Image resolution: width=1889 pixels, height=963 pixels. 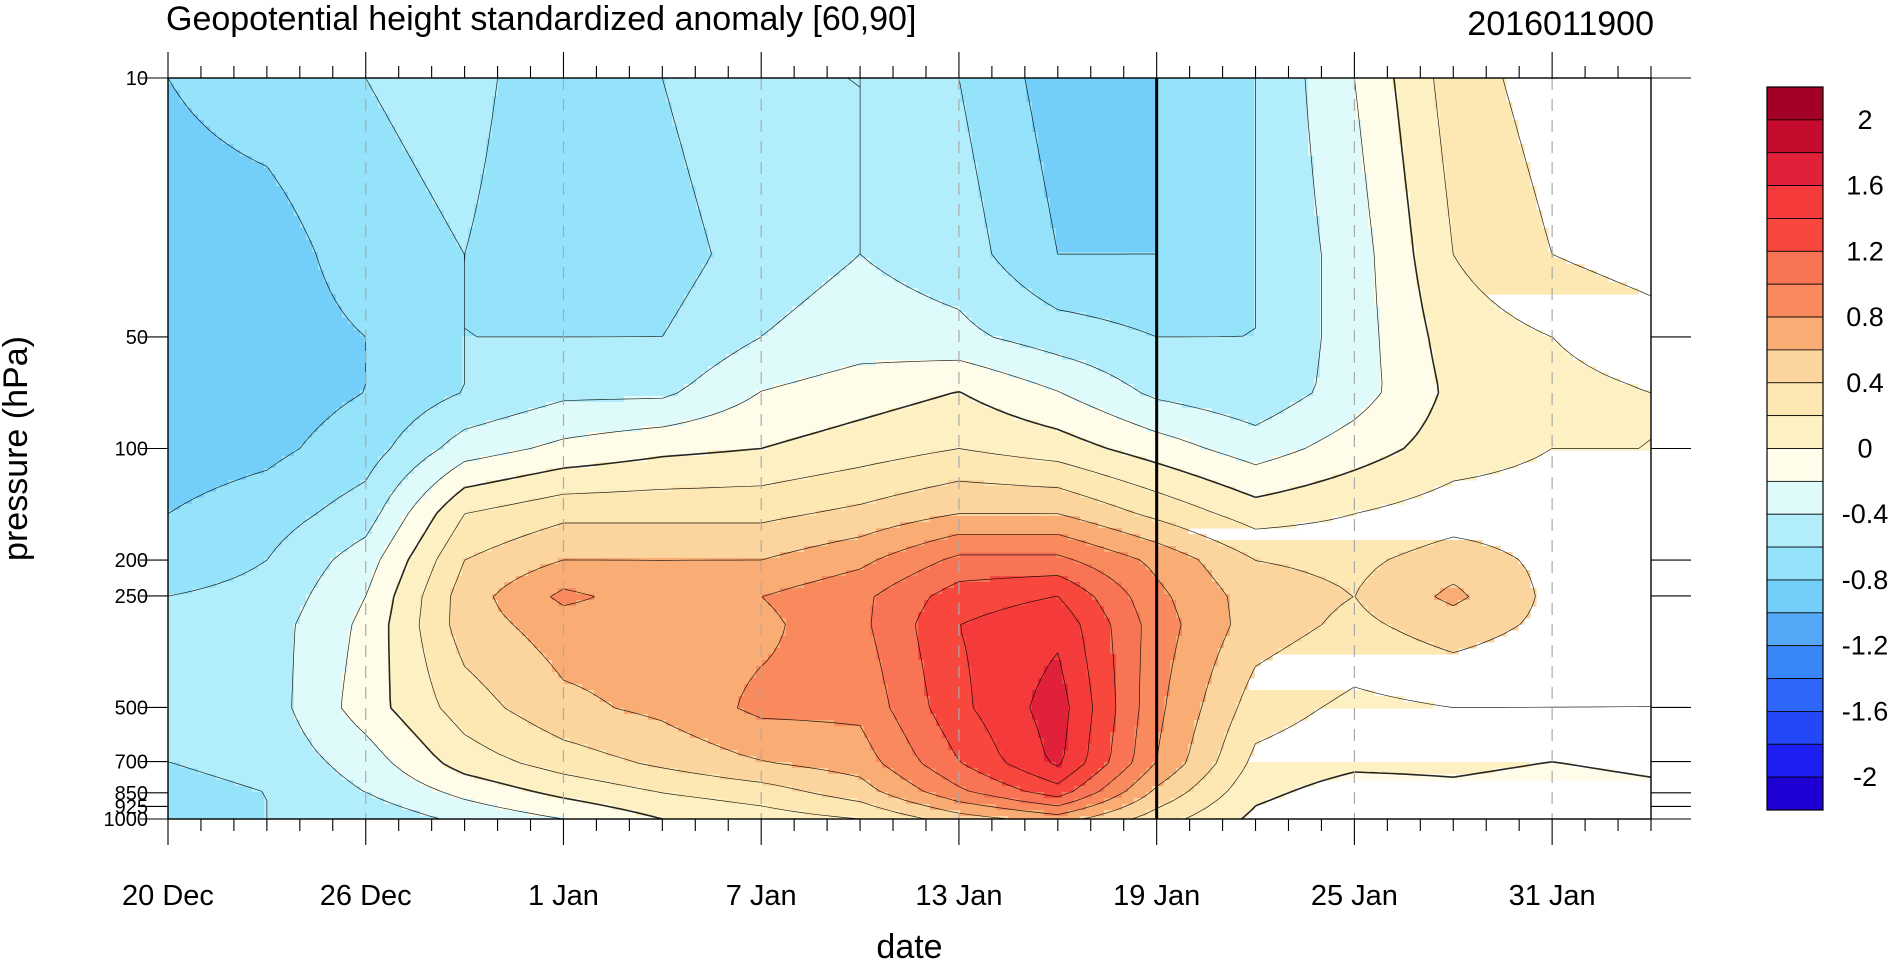 I want to click on y-tick-label: 50, so click(x=137, y=338).